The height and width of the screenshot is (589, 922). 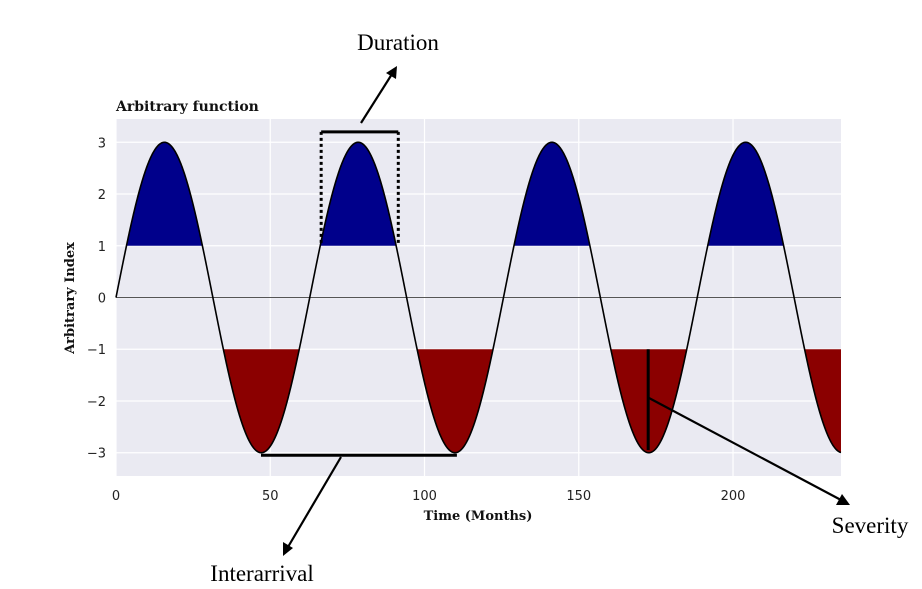 What do you see at coordinates (733, 496) in the screenshot?
I see `x-tick-label: 200` at bounding box center [733, 496].